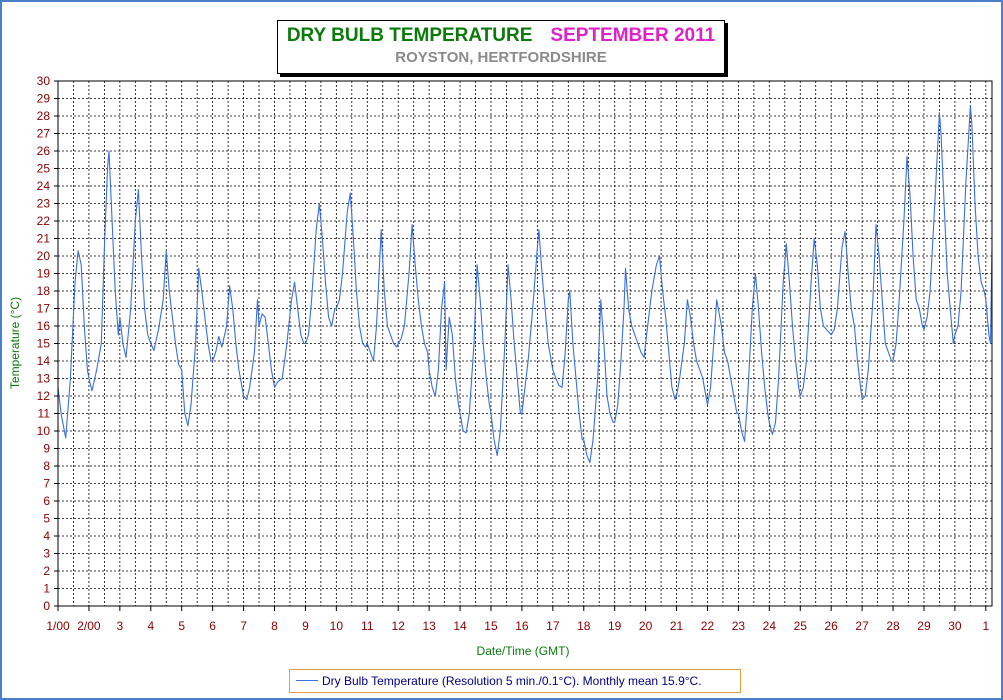  What do you see at coordinates (893, 626) in the screenshot?
I see `x-tick-label: 28` at bounding box center [893, 626].